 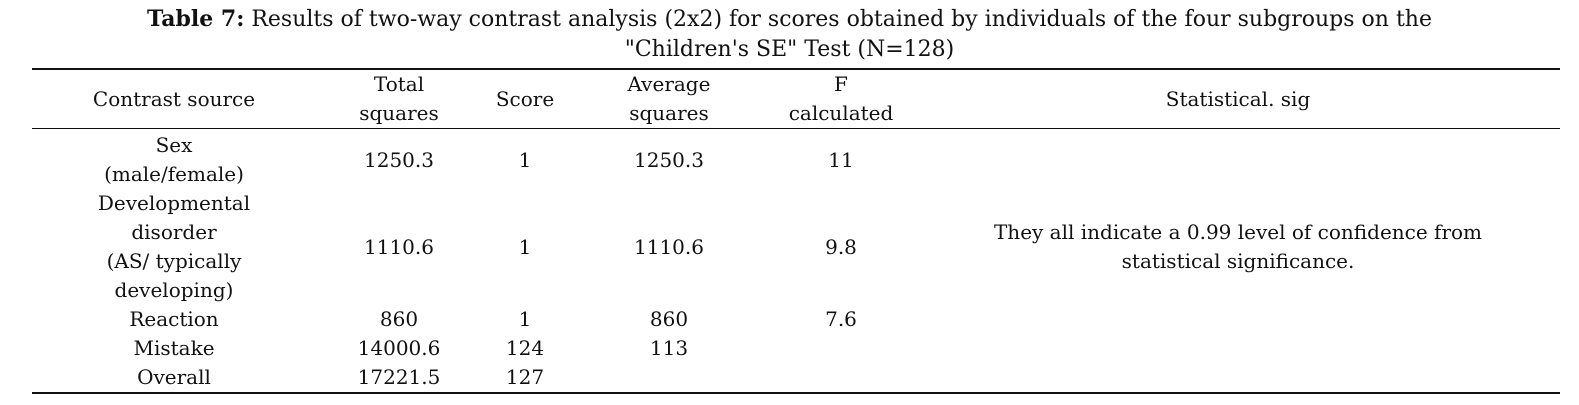 I want to click on caption-label: Table 7:, so click(x=195, y=19).